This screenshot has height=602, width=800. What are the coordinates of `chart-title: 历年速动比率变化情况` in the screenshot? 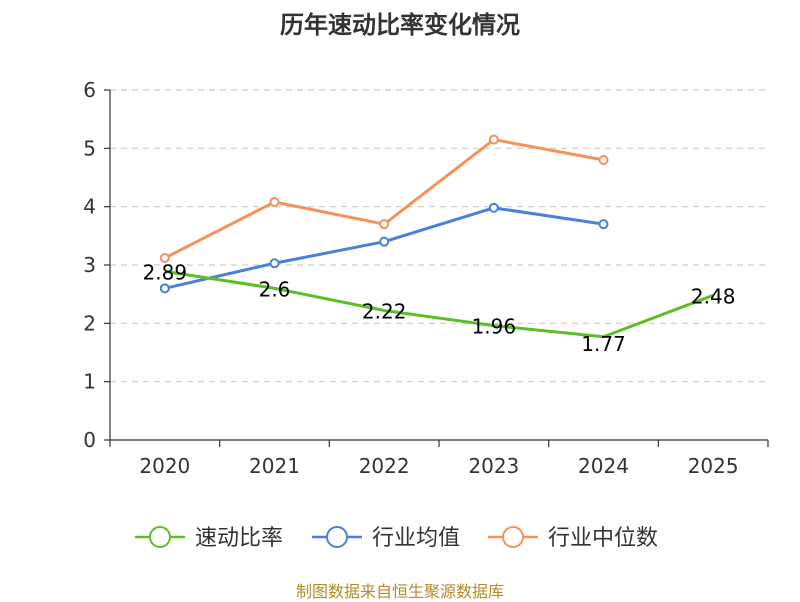 It's located at (400, 25).